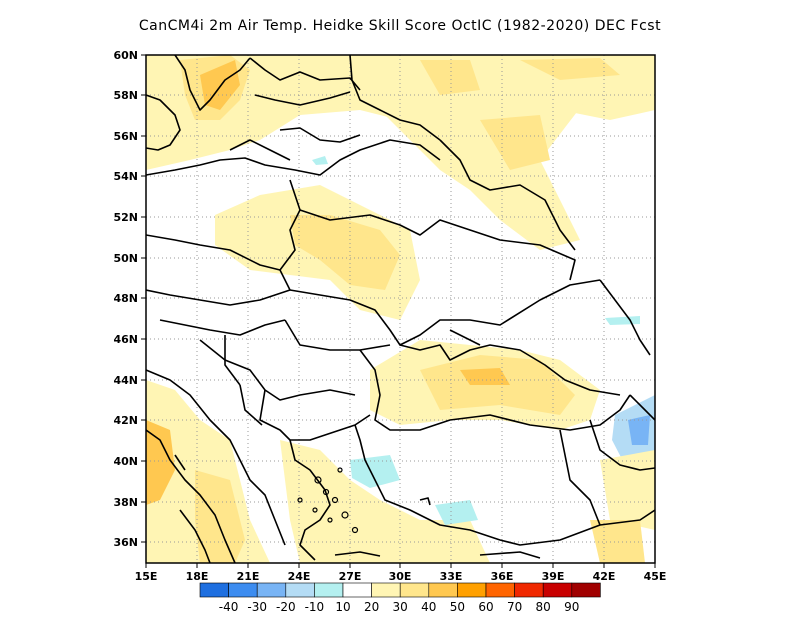 The image size is (800, 618). Describe the element at coordinates (125, 217) in the screenshot. I see `lat-label: 52N` at that location.